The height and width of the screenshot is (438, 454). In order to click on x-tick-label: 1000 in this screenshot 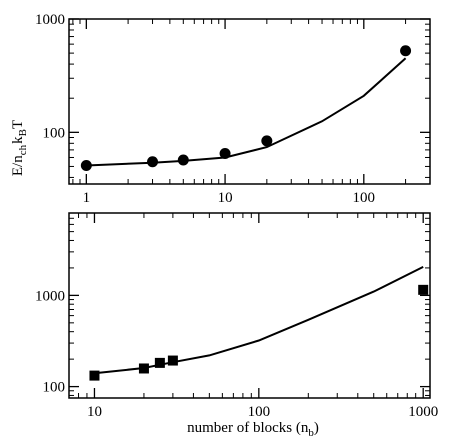, I will do `click(423, 412)`.